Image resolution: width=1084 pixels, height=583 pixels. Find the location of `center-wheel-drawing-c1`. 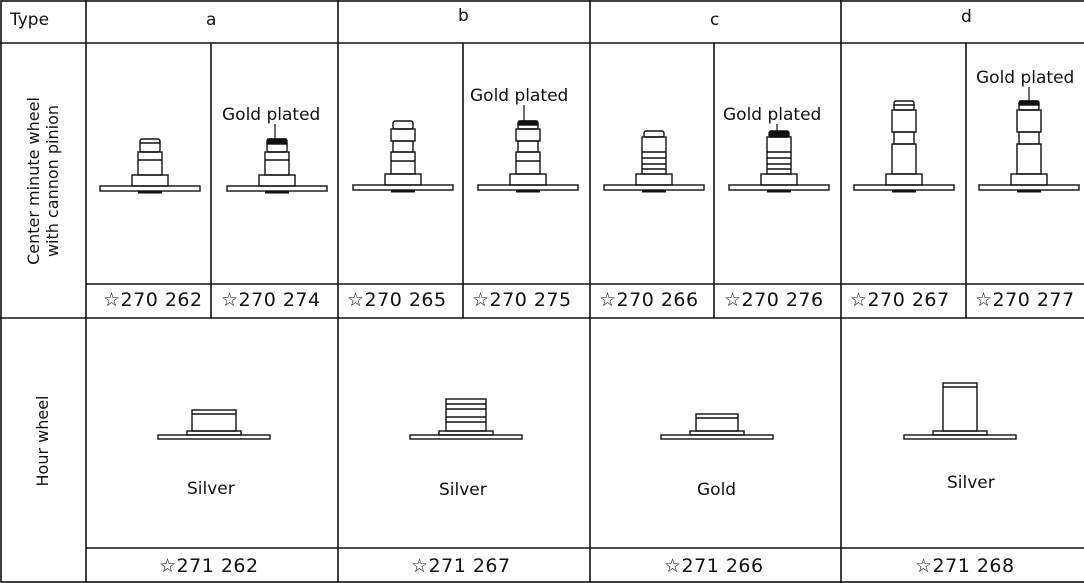

center-wheel-drawing-c1 is located at coordinates (654, 161).